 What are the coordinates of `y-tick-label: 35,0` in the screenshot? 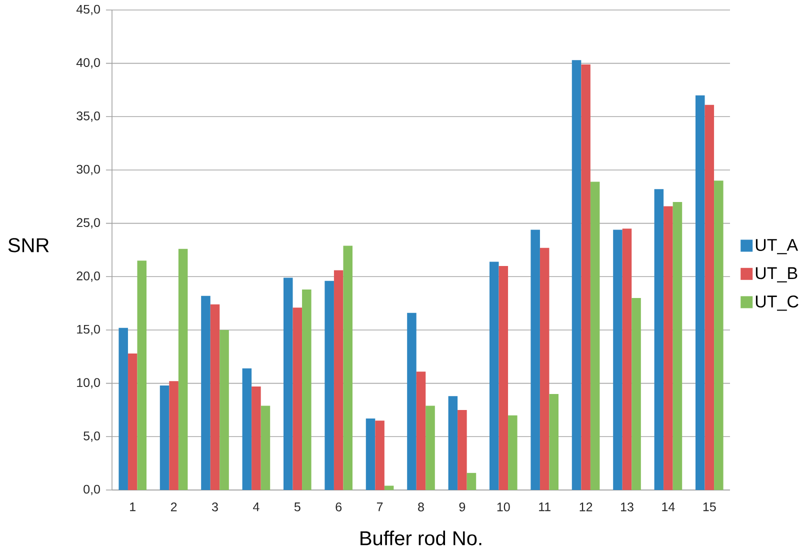 It's located at (88, 117).